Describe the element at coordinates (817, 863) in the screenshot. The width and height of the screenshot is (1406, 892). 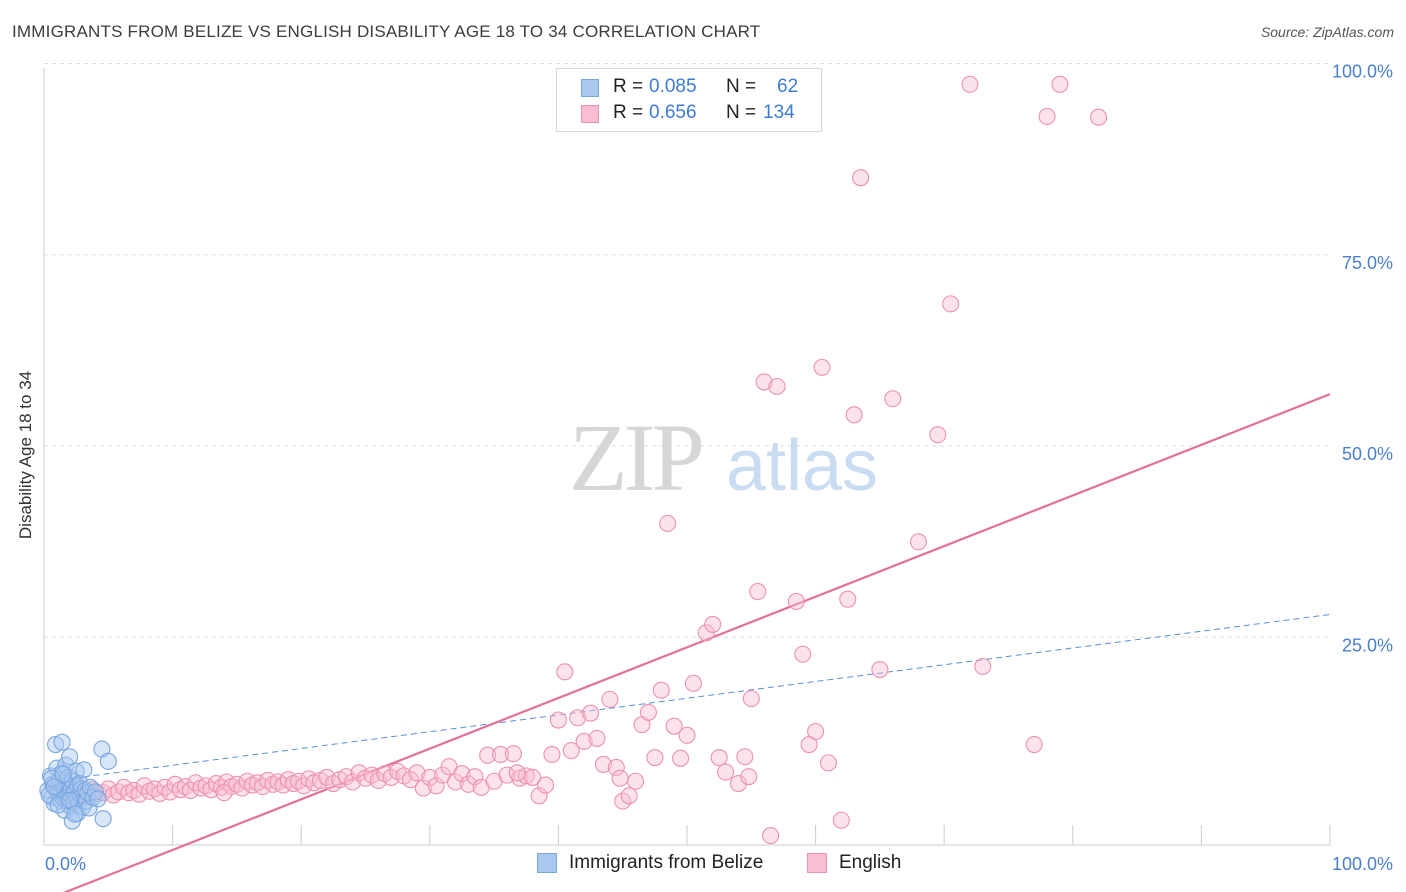
I see `series-swatch-english` at that location.